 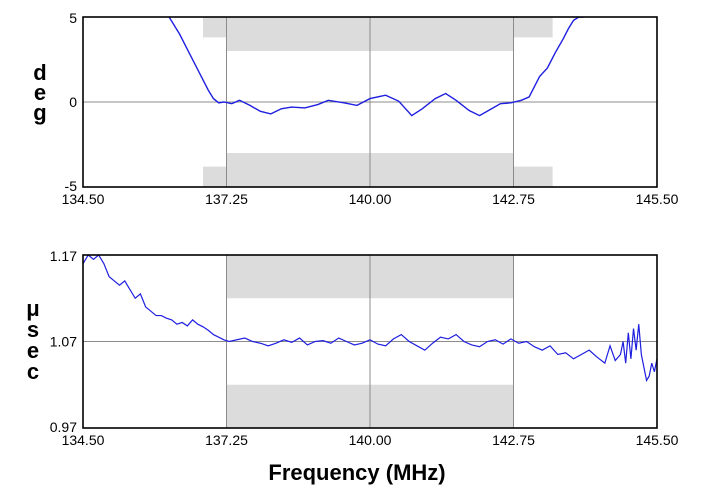 What do you see at coordinates (356, 472) in the screenshot?
I see `x-axis-label: Frequency (MHz)` at bounding box center [356, 472].